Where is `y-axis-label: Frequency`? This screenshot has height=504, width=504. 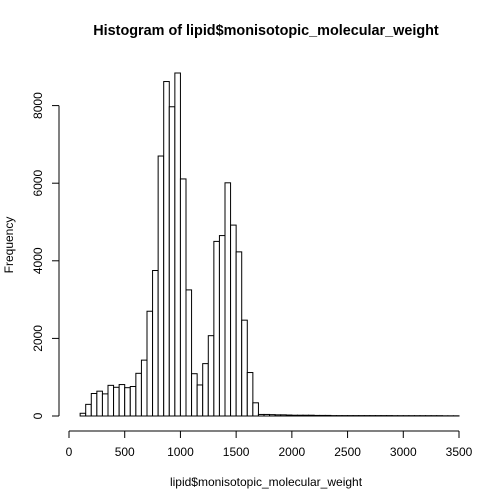 y-axis-label: Frequency is located at coordinates (9, 245).